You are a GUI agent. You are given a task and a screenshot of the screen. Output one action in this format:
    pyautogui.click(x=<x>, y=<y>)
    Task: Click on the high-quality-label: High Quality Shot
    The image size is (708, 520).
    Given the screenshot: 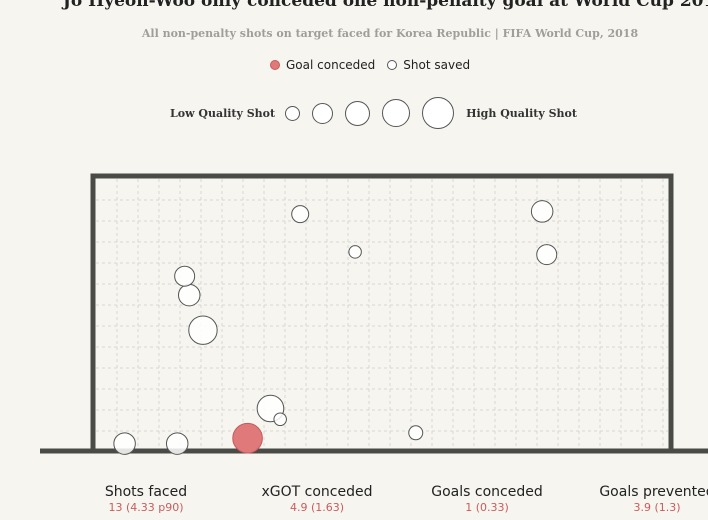 What is the action you would take?
    pyautogui.click(x=521, y=113)
    